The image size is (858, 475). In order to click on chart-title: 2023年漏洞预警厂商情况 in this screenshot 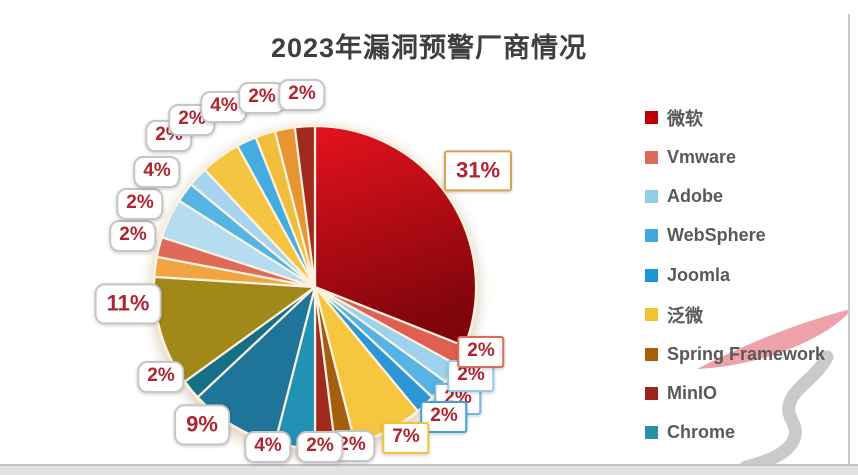, I will do `click(429, 48)`.